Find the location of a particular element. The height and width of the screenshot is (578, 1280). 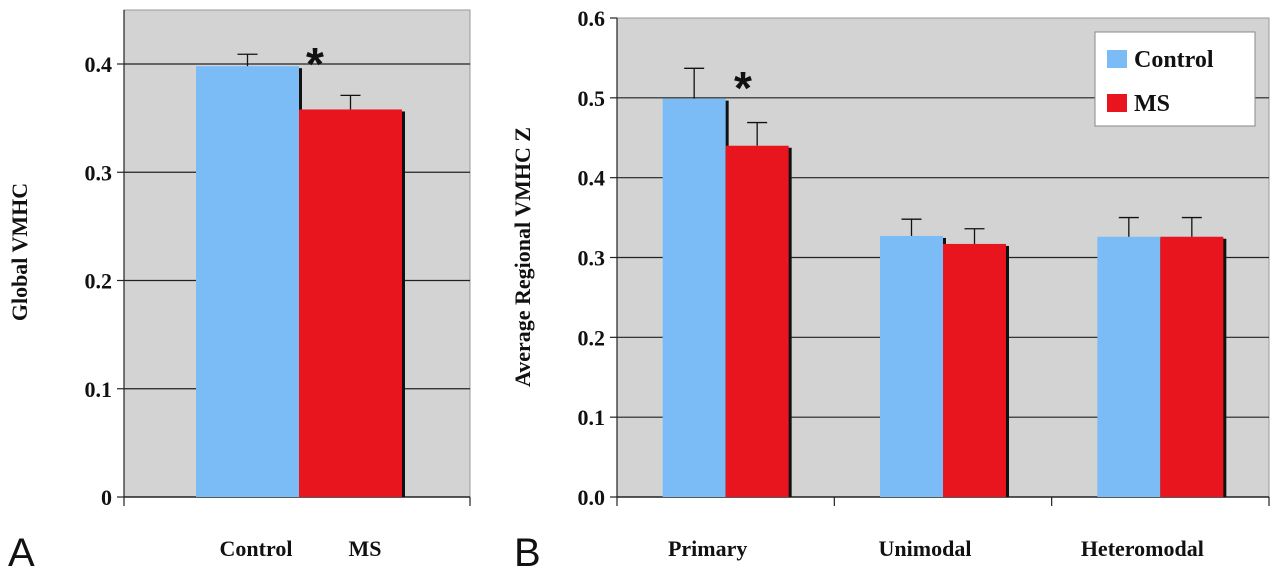

y-axis-label-b: Average Regional VMHC Z is located at coordinates (522, 257).